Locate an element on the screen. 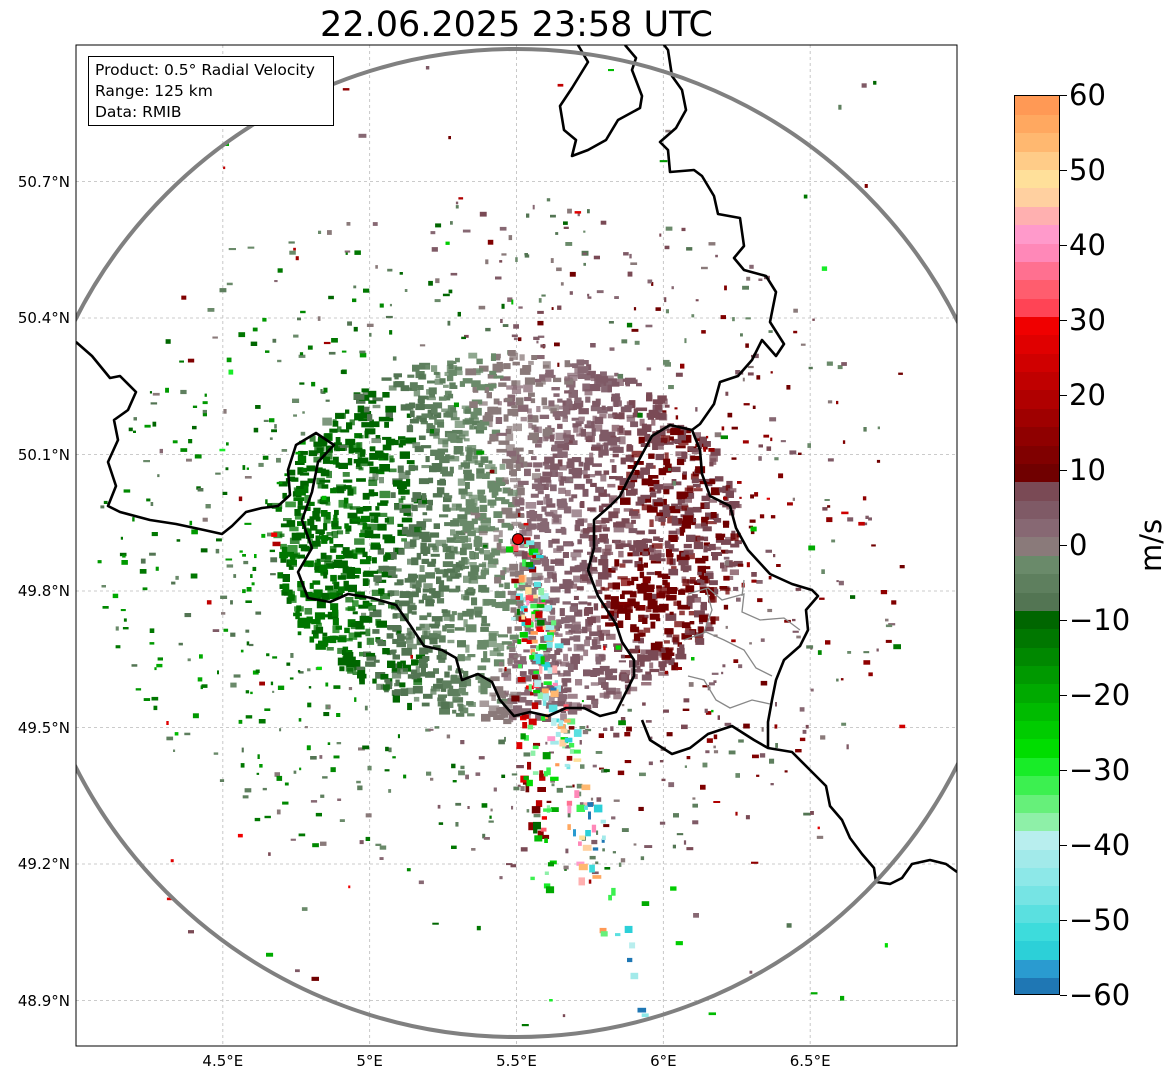 This screenshot has height=1081, width=1171. latitude-tick-label: 48.9°N is located at coordinates (43, 1000).